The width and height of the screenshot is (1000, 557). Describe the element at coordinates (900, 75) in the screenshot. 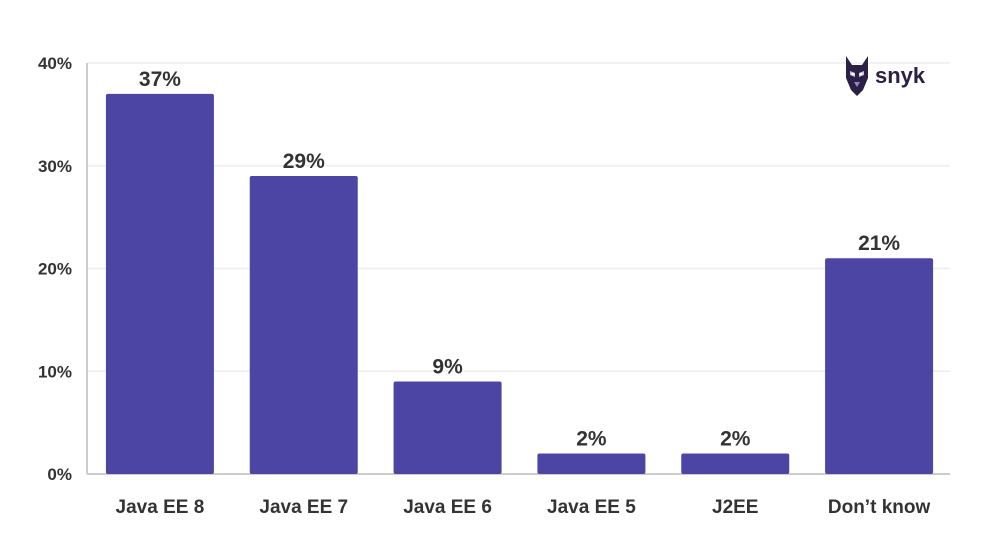

I see `logo-text: snyk` at that location.